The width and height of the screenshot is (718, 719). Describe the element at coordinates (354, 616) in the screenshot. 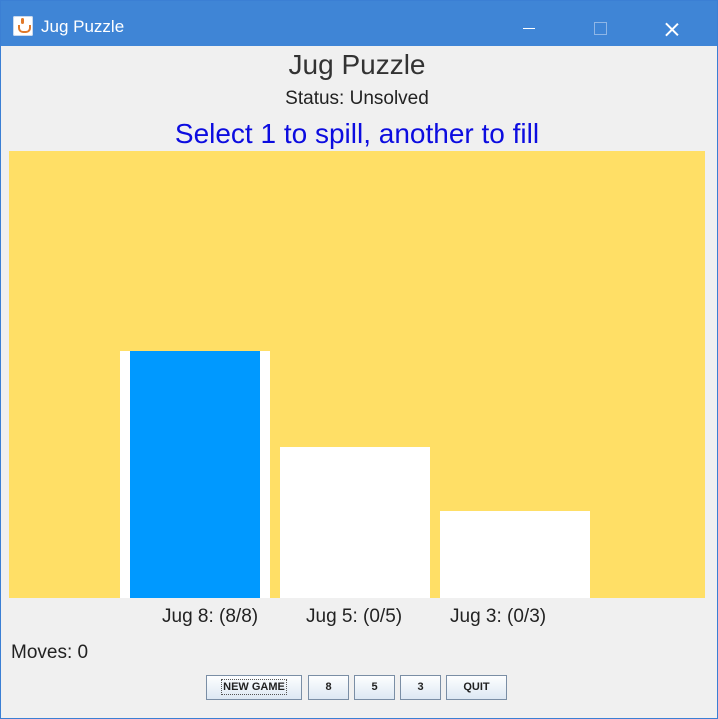

I see `jug-5-label: Jug 5: (0/5)` at that location.